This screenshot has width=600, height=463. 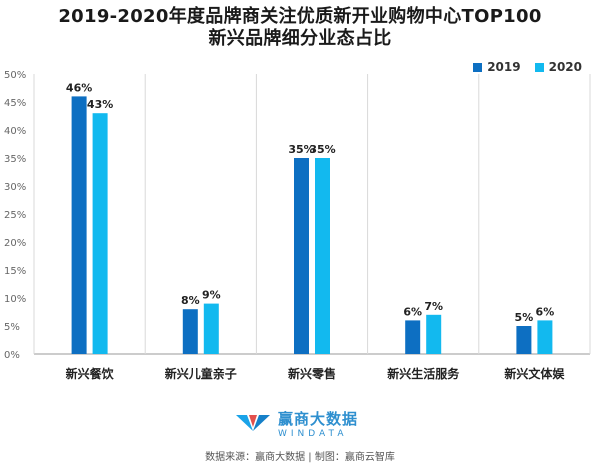 What do you see at coordinates (539, 67) in the screenshot?
I see `legend-swatch-2020` at bounding box center [539, 67].